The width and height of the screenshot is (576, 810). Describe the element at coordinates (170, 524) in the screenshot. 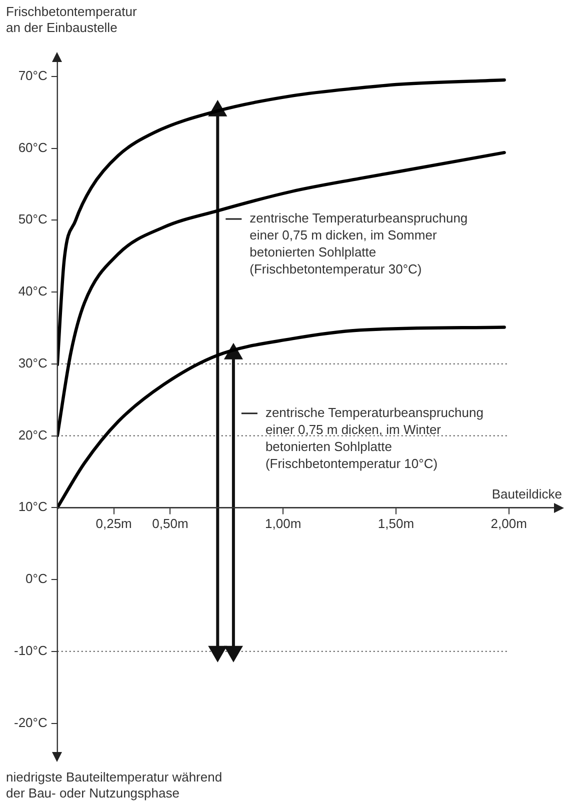

I see `x-tick-label: 0,50m` at that location.